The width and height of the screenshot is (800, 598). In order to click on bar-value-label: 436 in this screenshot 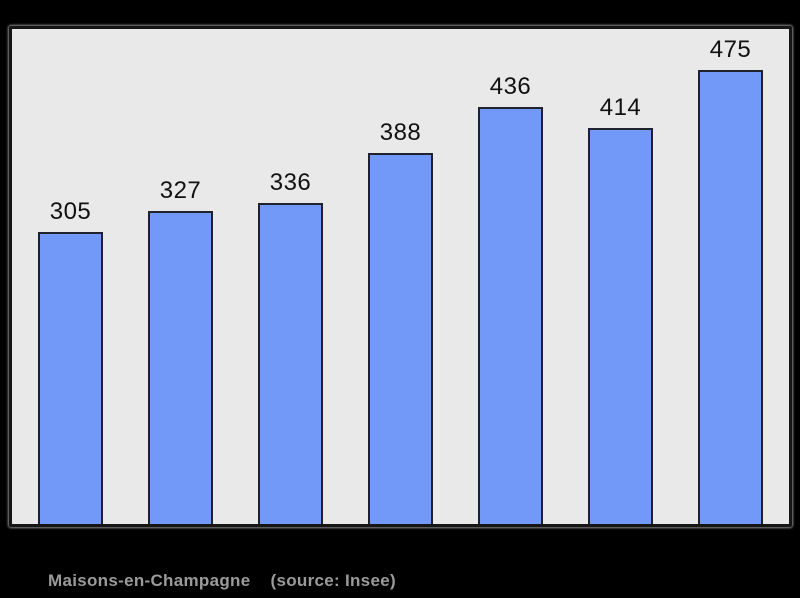, I will do `click(510, 86)`.